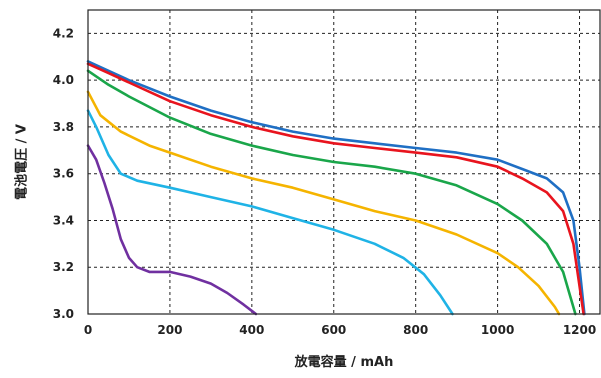  What do you see at coordinates (63, 174) in the screenshot?
I see `y-tick-label: 3.6` at bounding box center [63, 174].